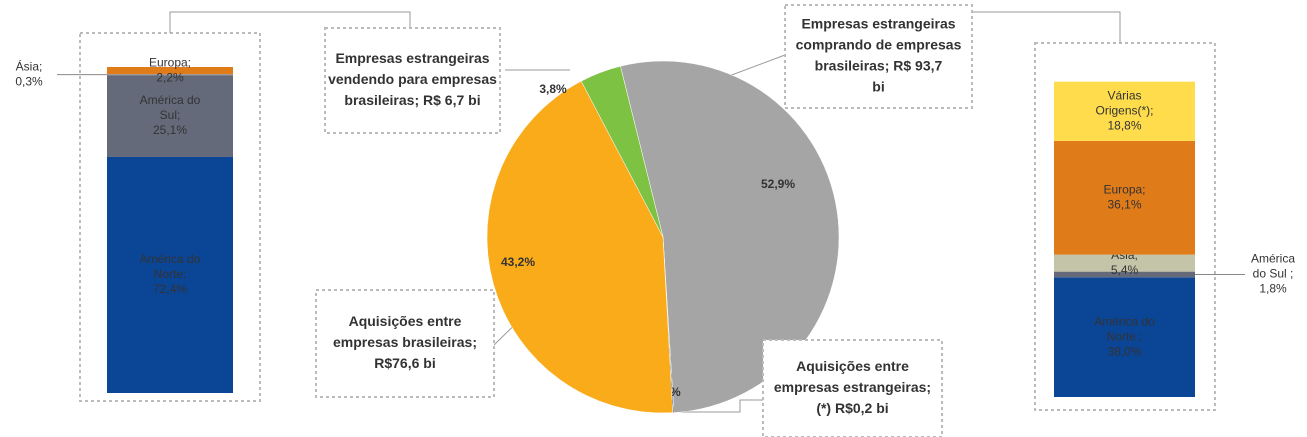  I want to click on slice-label: 3,8%, so click(553, 89).